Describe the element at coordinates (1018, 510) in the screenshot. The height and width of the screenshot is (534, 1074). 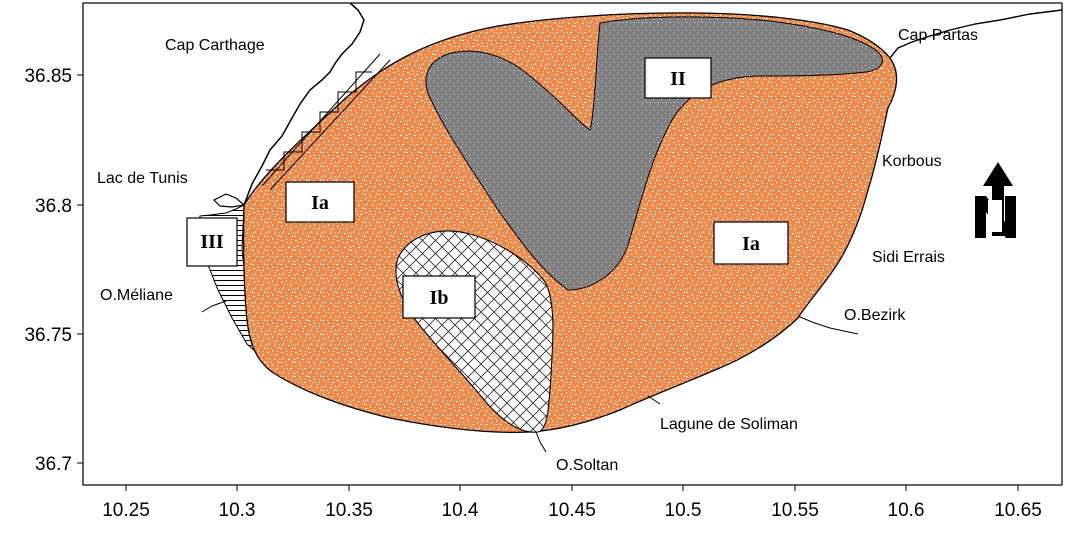
I see `x-tick-label: 10.65` at that location.